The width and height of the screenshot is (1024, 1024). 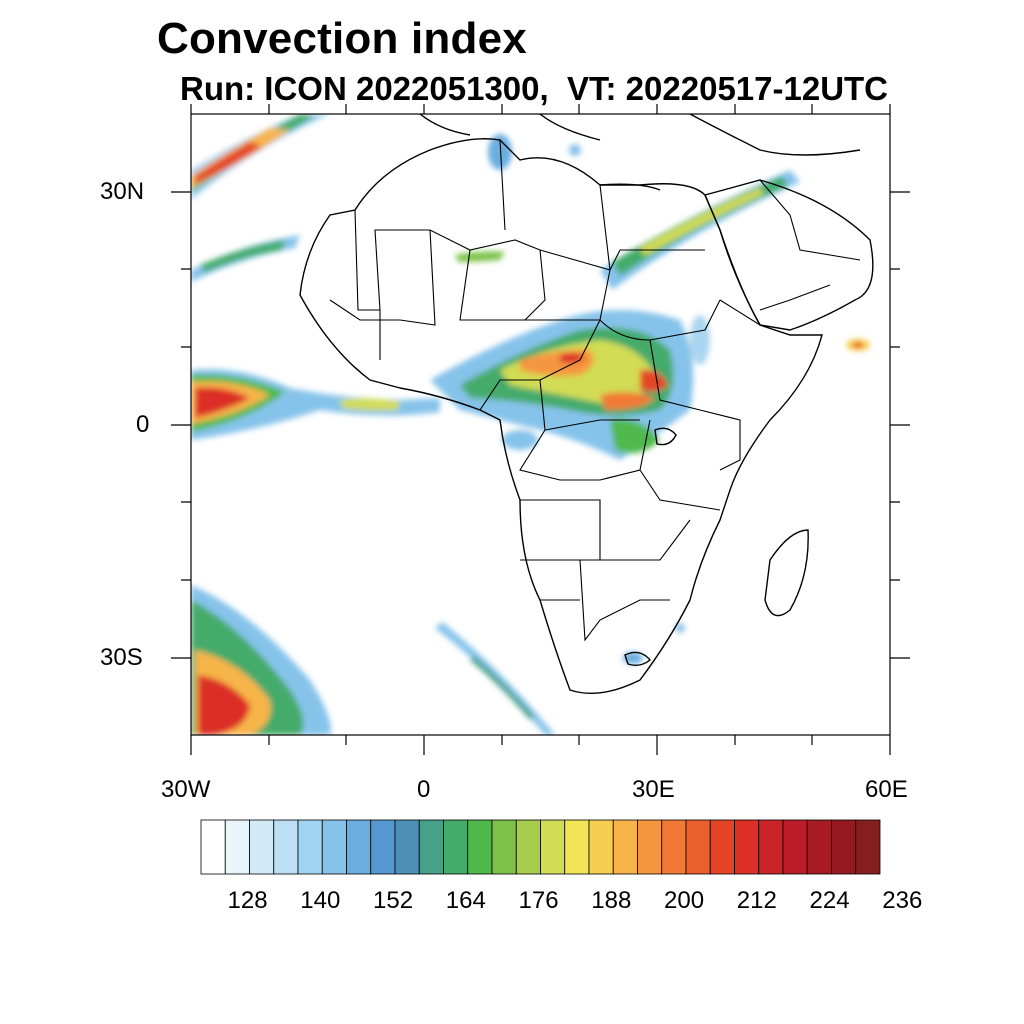 I want to click on chart-subtitle: Run: ICON 2022051300, VT: 20220517-12UTC, so click(x=534, y=88).